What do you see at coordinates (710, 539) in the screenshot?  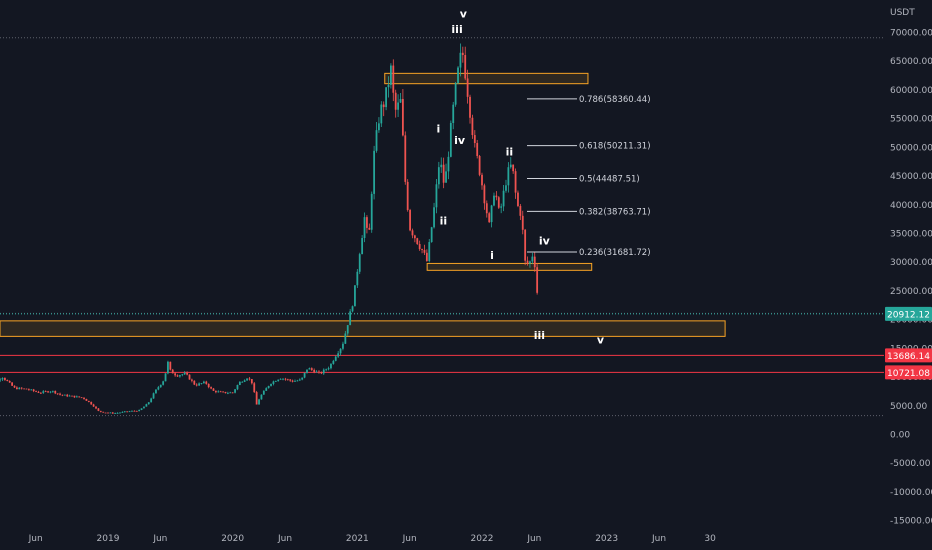 I see `time-tick-label: 30` at bounding box center [710, 539].